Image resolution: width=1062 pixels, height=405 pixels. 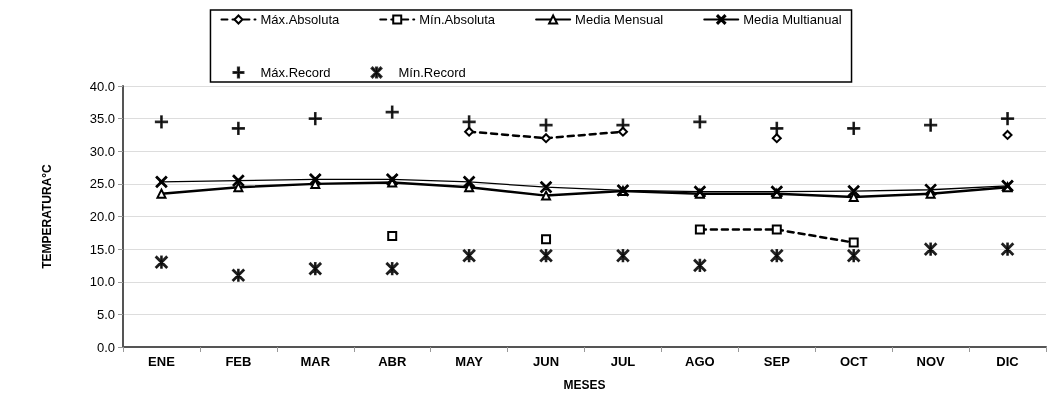 What do you see at coordinates (457, 19) in the screenshot?
I see `legend-label: Mín.Absoluta` at bounding box center [457, 19].